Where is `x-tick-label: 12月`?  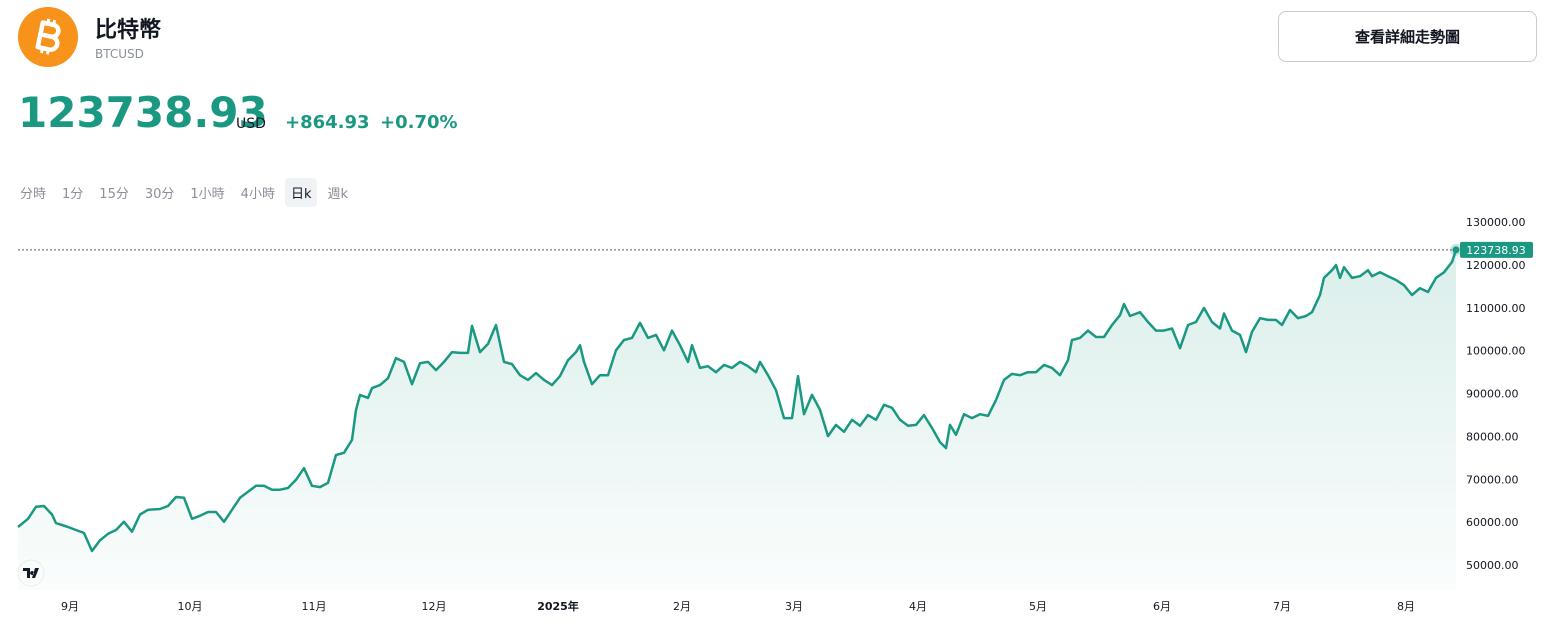
x-tick-label: 12月 is located at coordinates (434, 606).